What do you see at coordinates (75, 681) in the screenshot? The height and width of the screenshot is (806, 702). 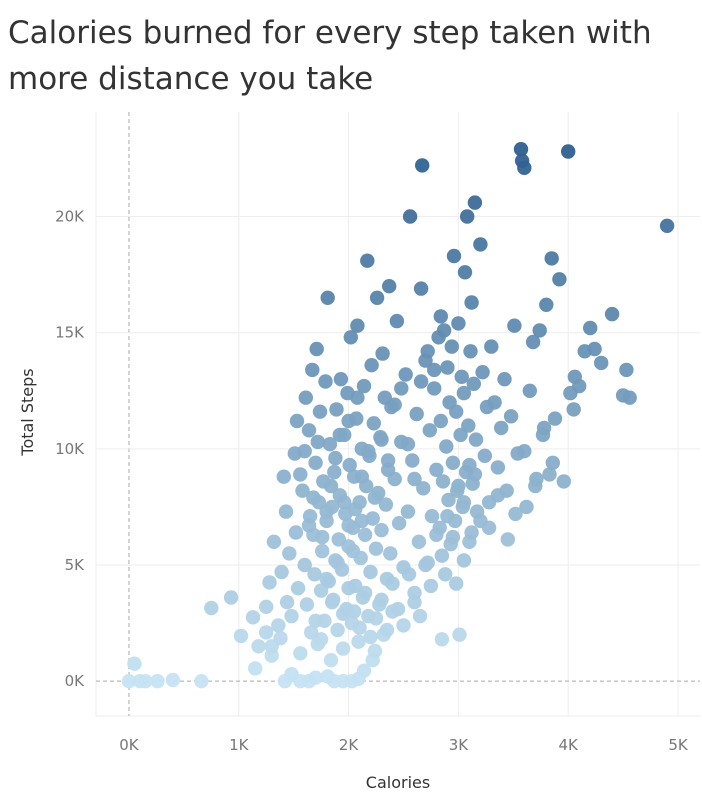 I see `y-tick-label: 0K` at bounding box center [75, 681].